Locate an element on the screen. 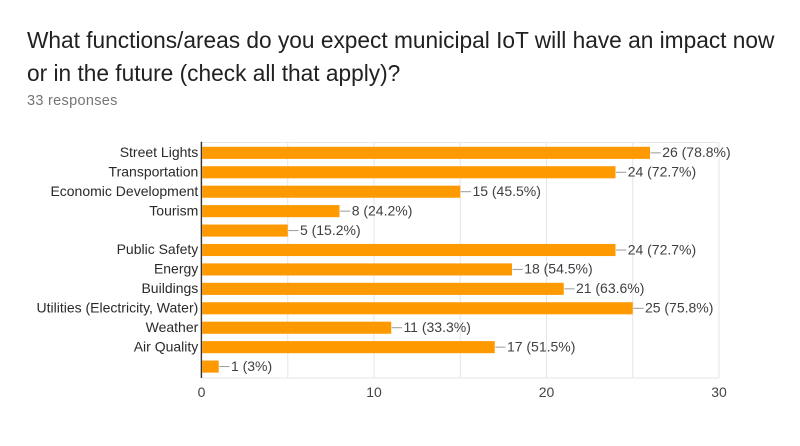  svg-text: 11 (33.3%) is located at coordinates (436, 327).